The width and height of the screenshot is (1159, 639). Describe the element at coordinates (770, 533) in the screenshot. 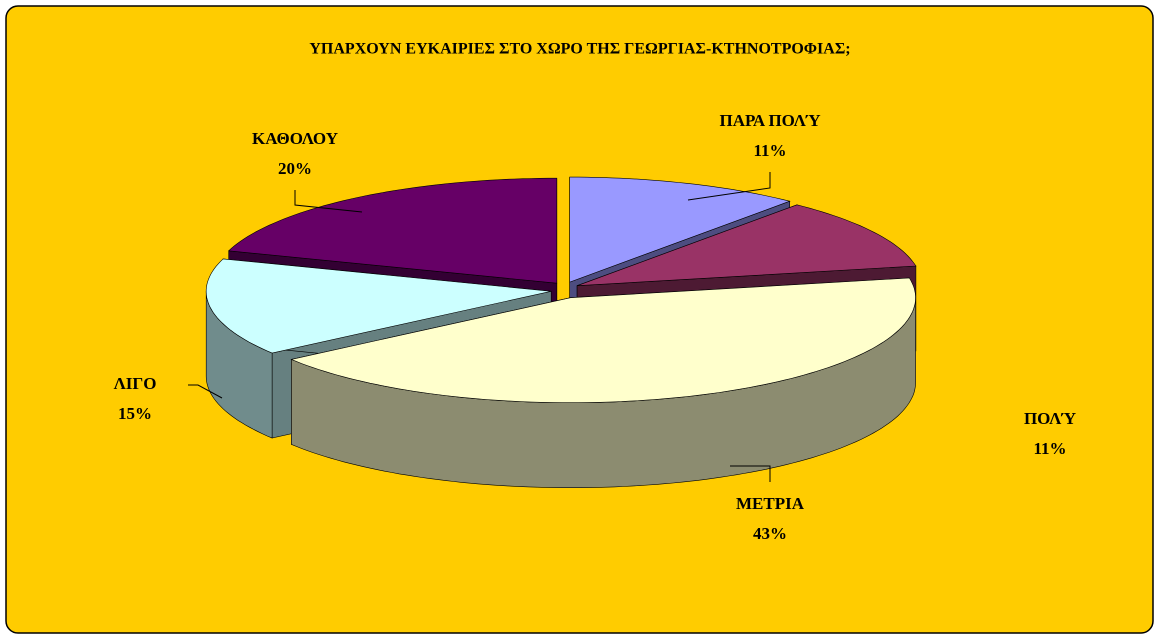

I see `data-label-value: 43%` at that location.